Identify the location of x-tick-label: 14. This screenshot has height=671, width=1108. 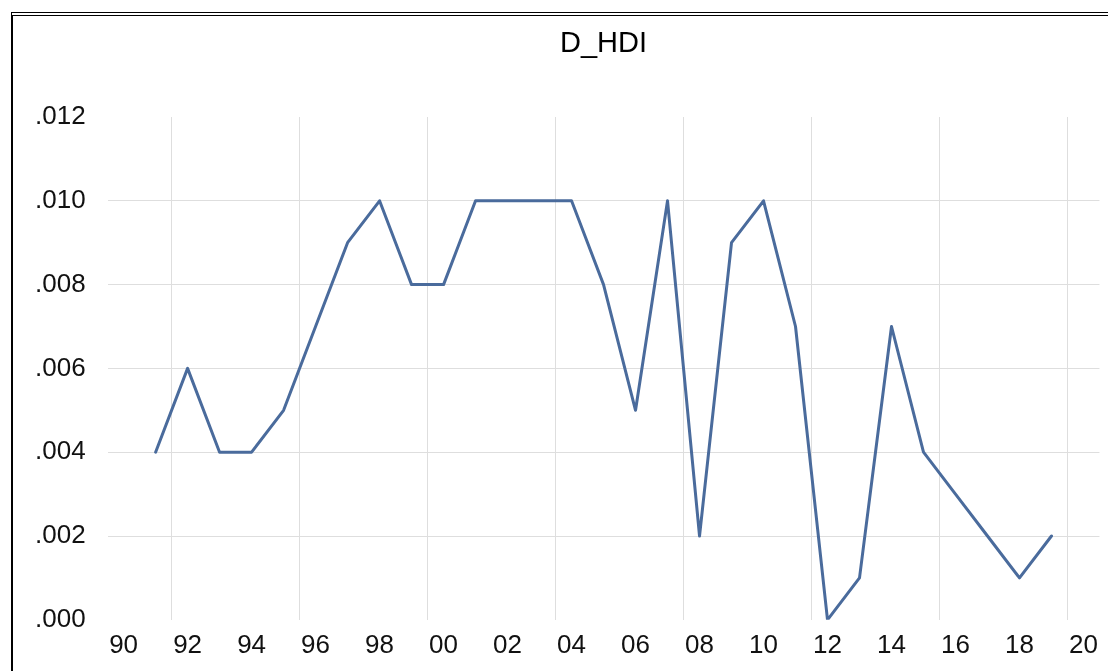
(891, 643).